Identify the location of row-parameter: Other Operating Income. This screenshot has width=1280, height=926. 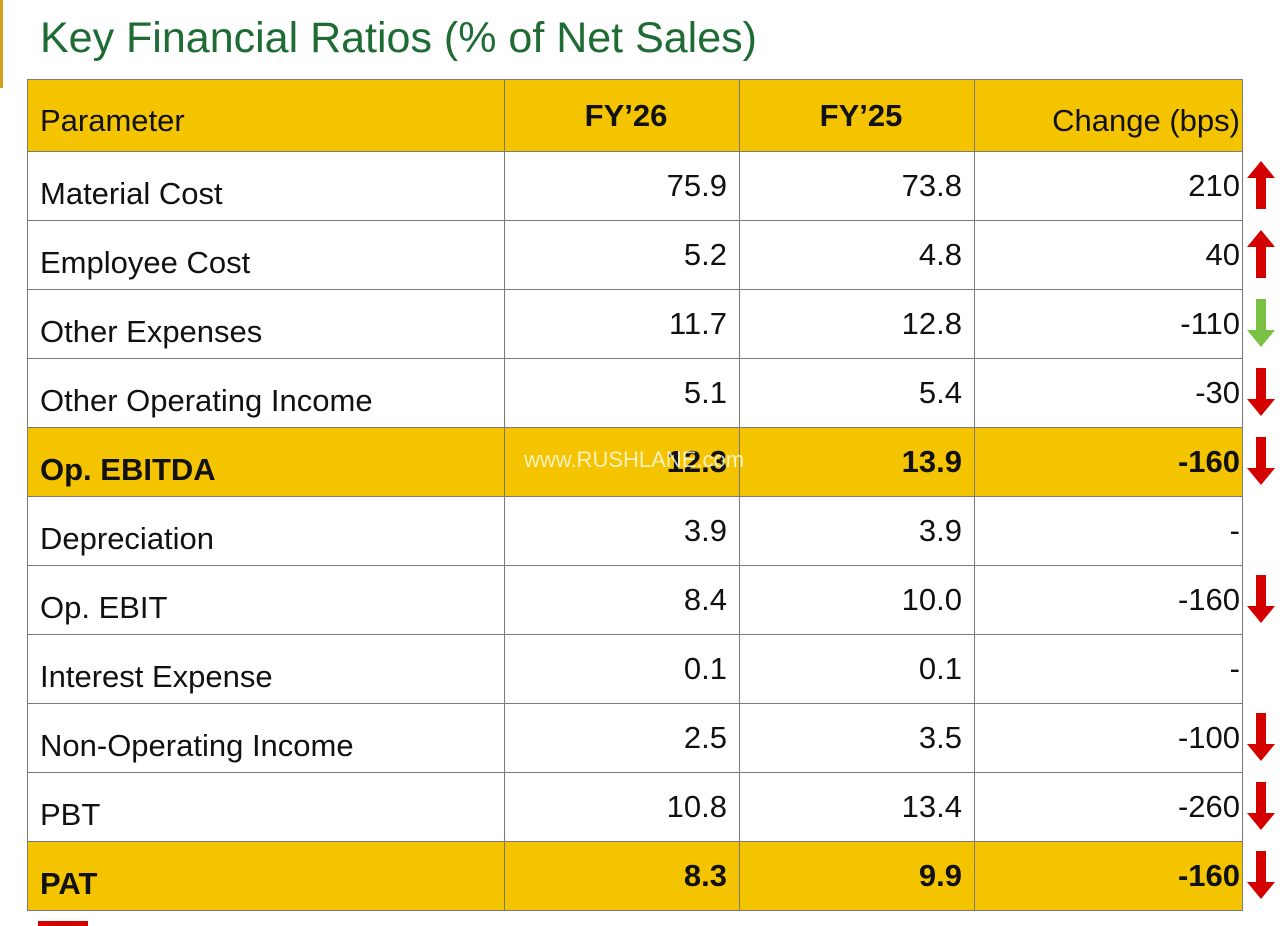
(266, 393).